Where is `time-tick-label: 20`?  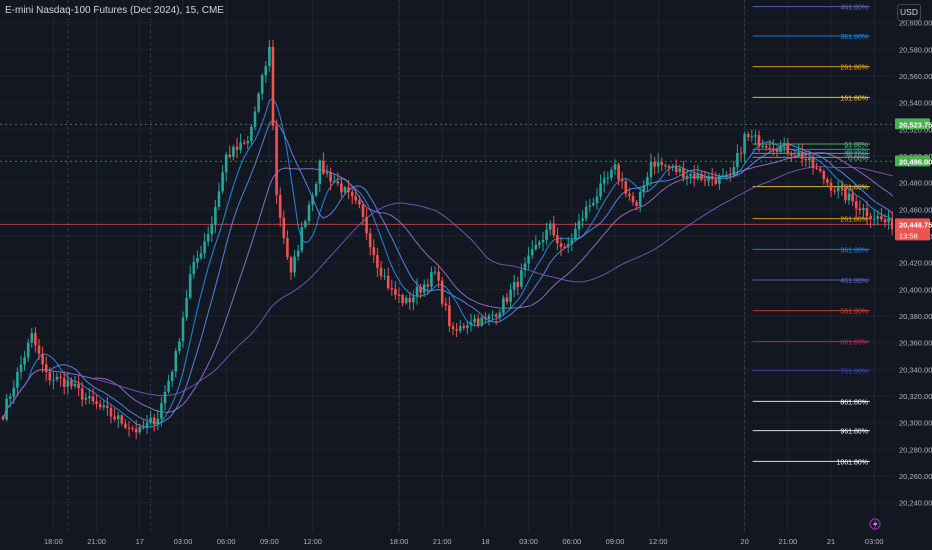
time-tick-label: 20 is located at coordinates (744, 541).